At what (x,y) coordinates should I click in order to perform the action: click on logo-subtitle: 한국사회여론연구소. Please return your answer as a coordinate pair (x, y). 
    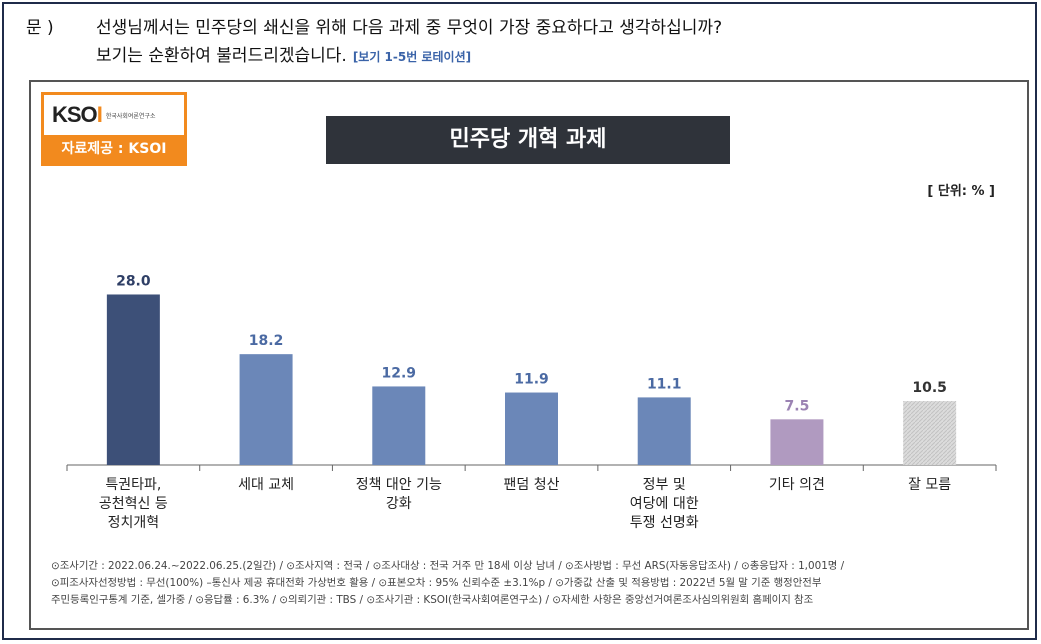
    Looking at the image, I should click on (130, 116).